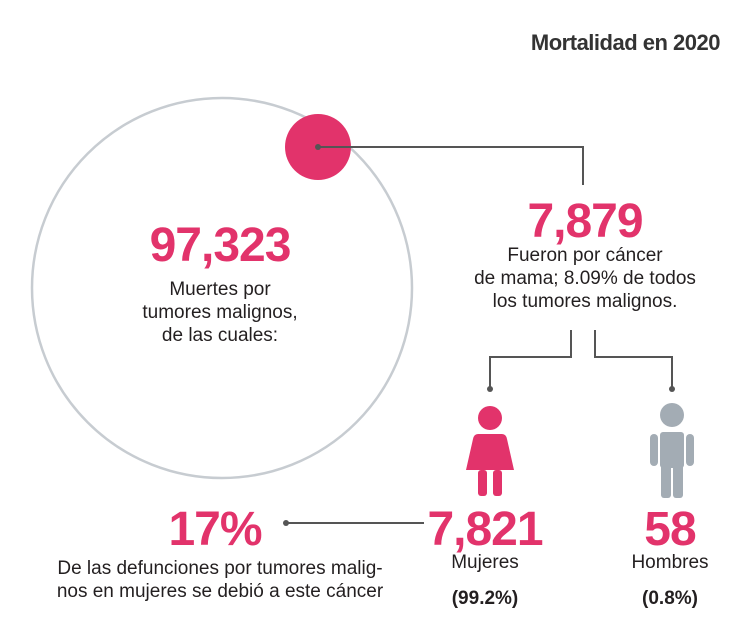  I want to click on total-desc-line: tumores malignos,, so click(220, 312).